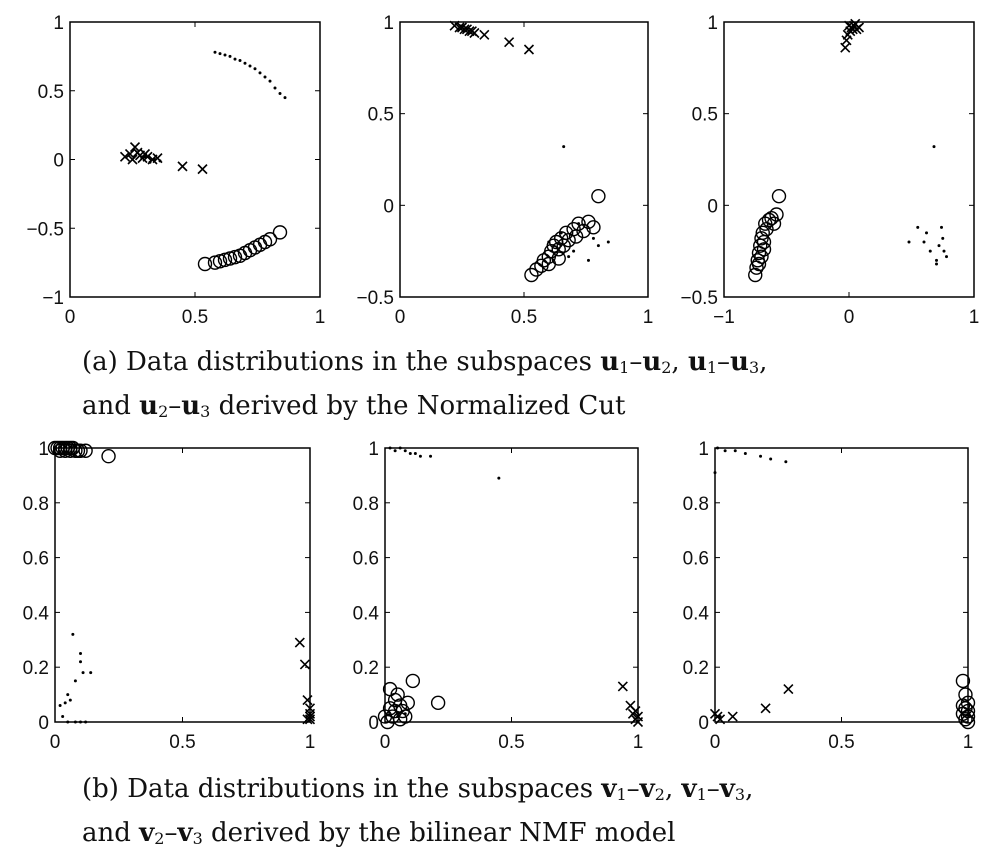 Image resolution: width=991 pixels, height=866 pixels. What do you see at coordinates (388, 206) in the screenshot?
I see `y-tick-label-a2: 0` at bounding box center [388, 206].